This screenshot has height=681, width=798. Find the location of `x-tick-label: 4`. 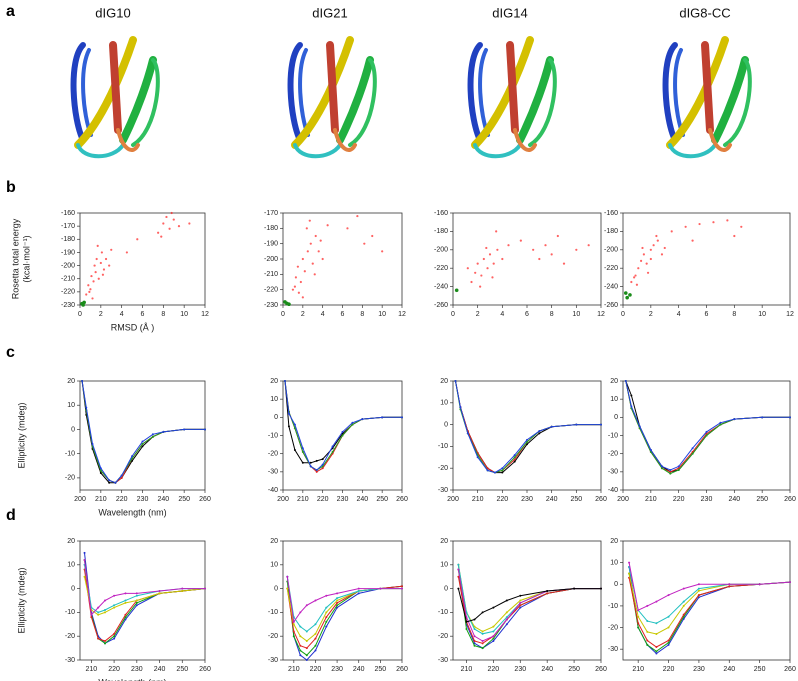

x-tick-label: 4 is located at coordinates (122, 314).